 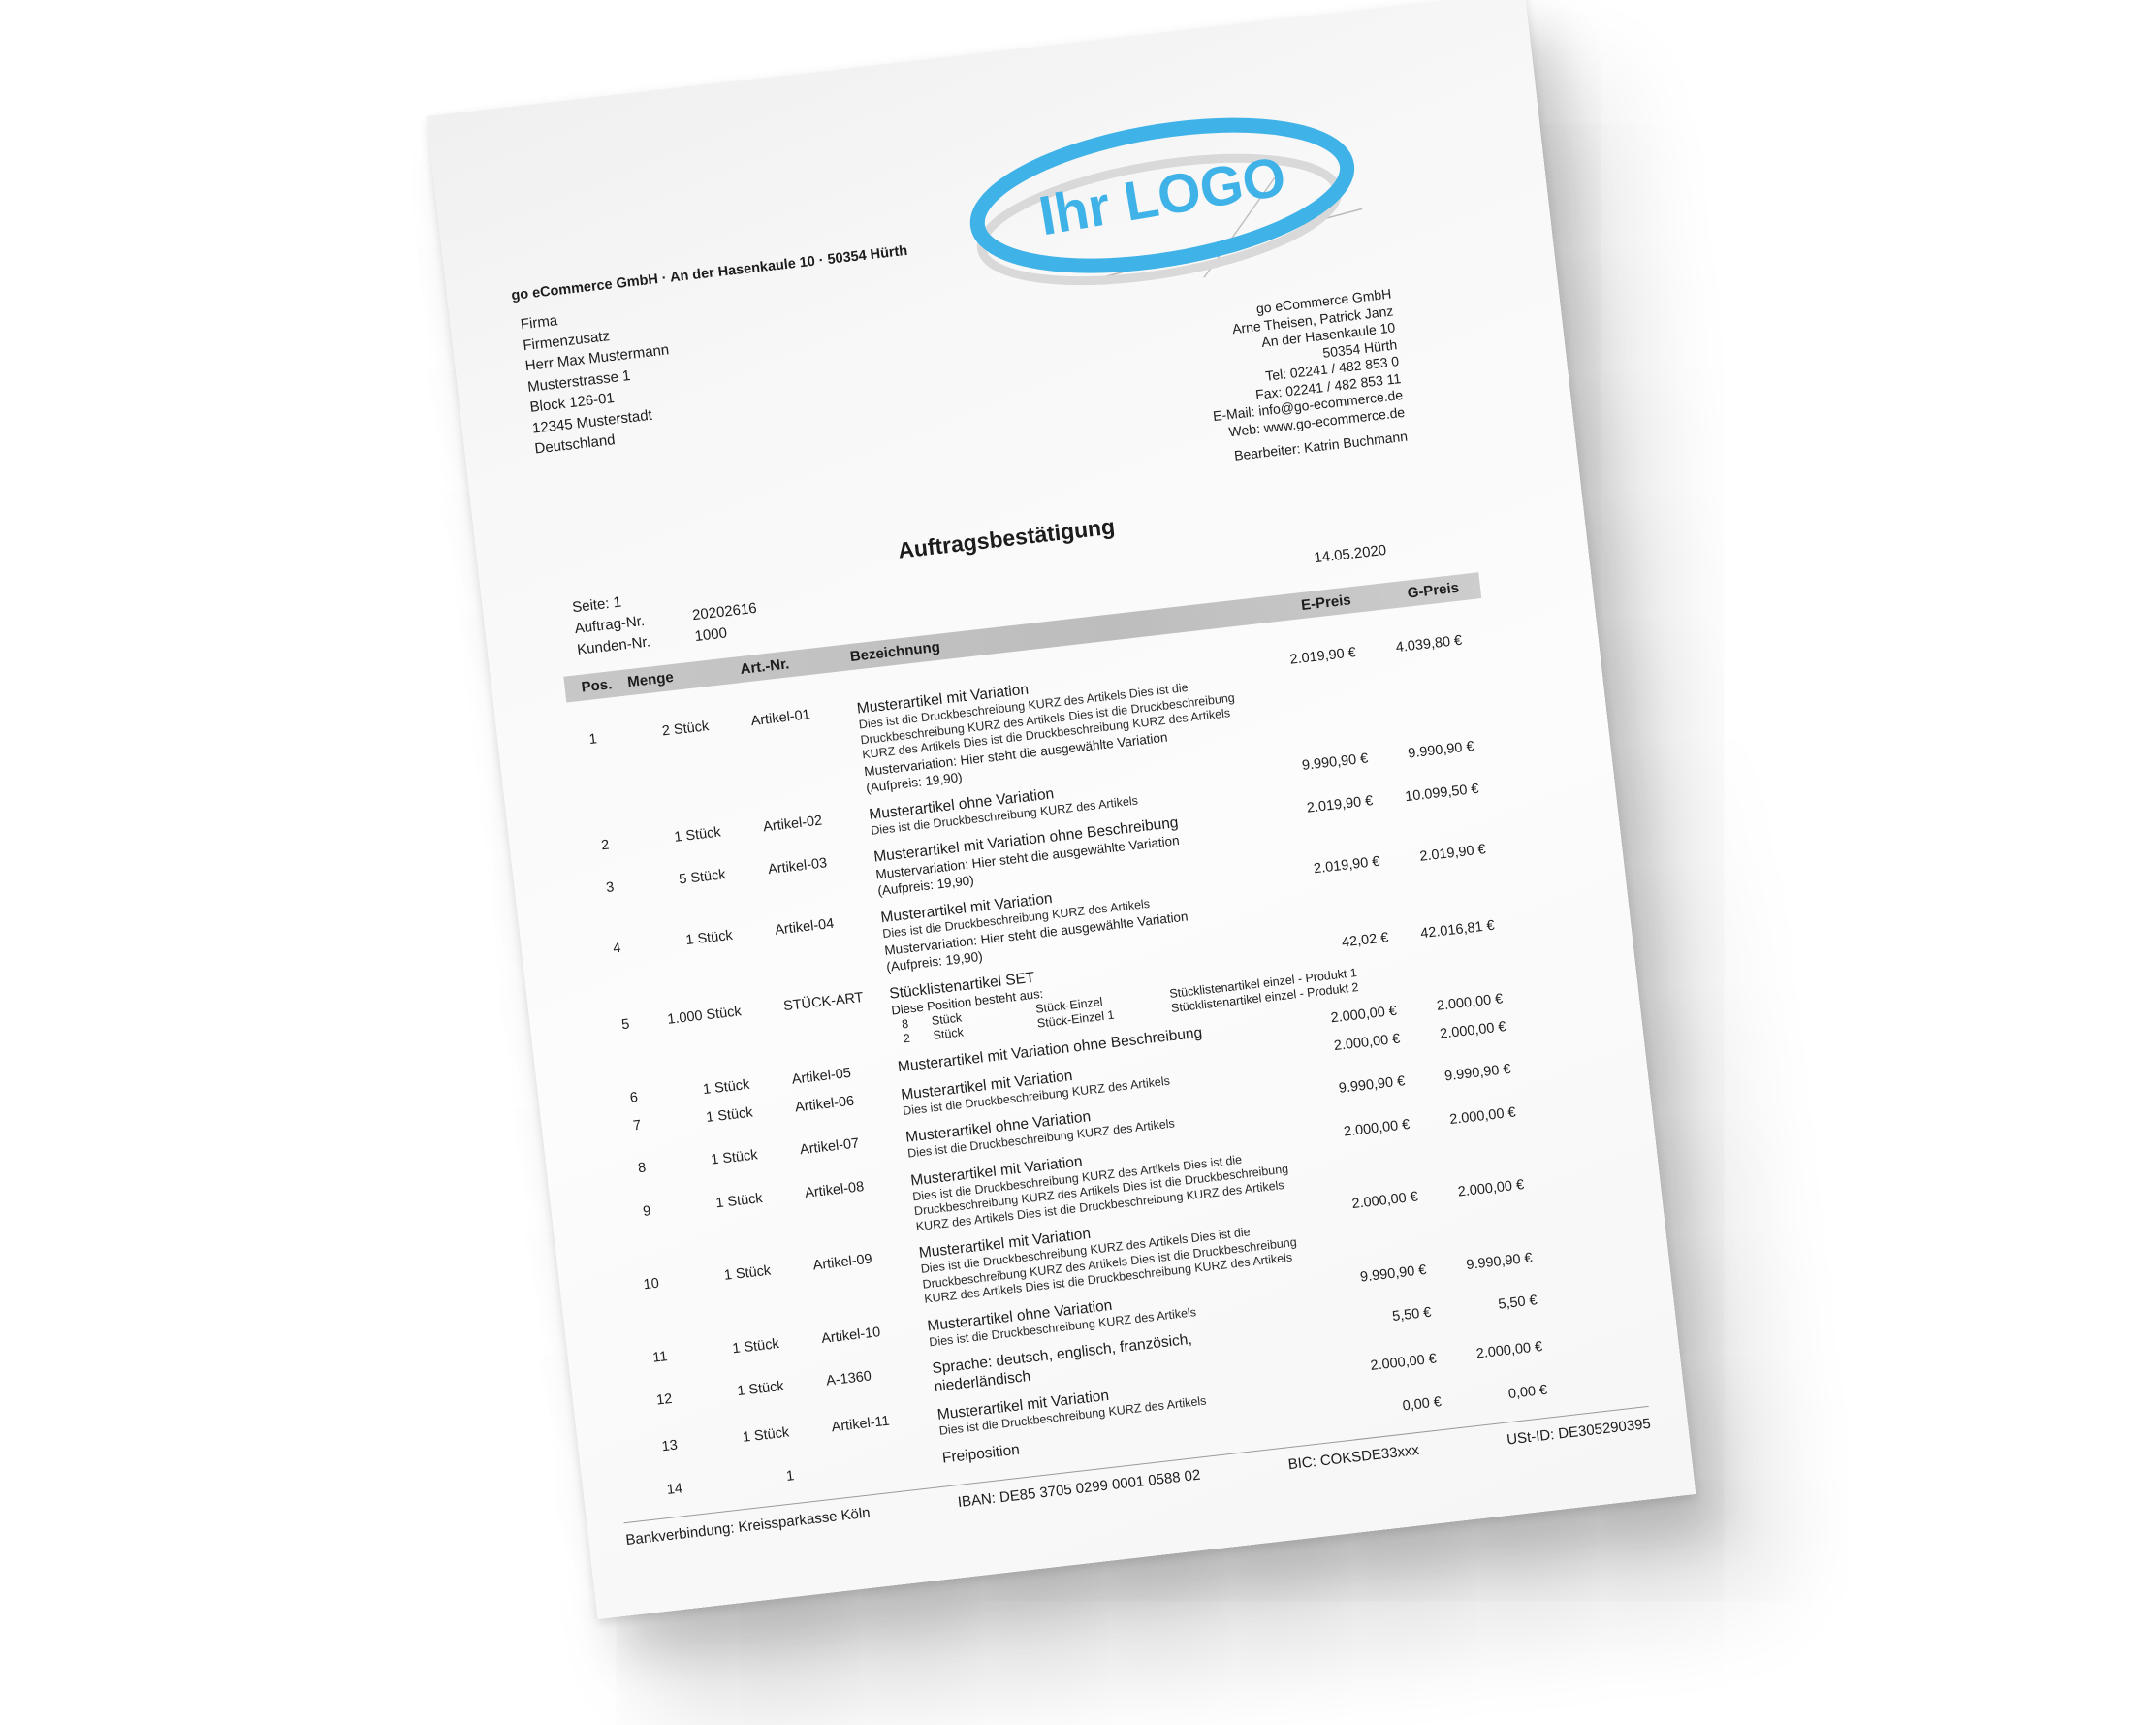 What do you see at coordinates (704, 1015) in the screenshot?
I see `row-quantity: 1.000 Stück` at bounding box center [704, 1015].